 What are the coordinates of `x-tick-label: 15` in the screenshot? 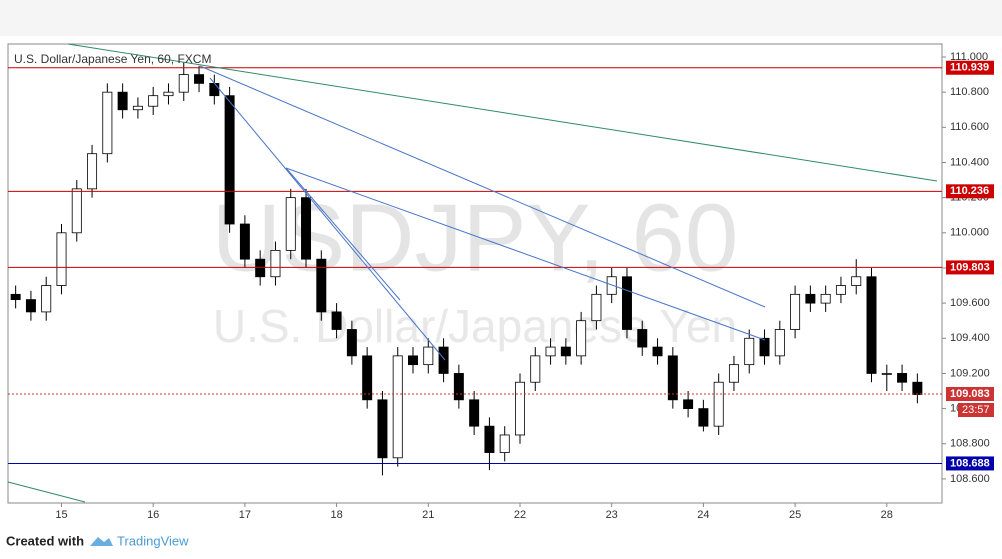 It's located at (61, 515).